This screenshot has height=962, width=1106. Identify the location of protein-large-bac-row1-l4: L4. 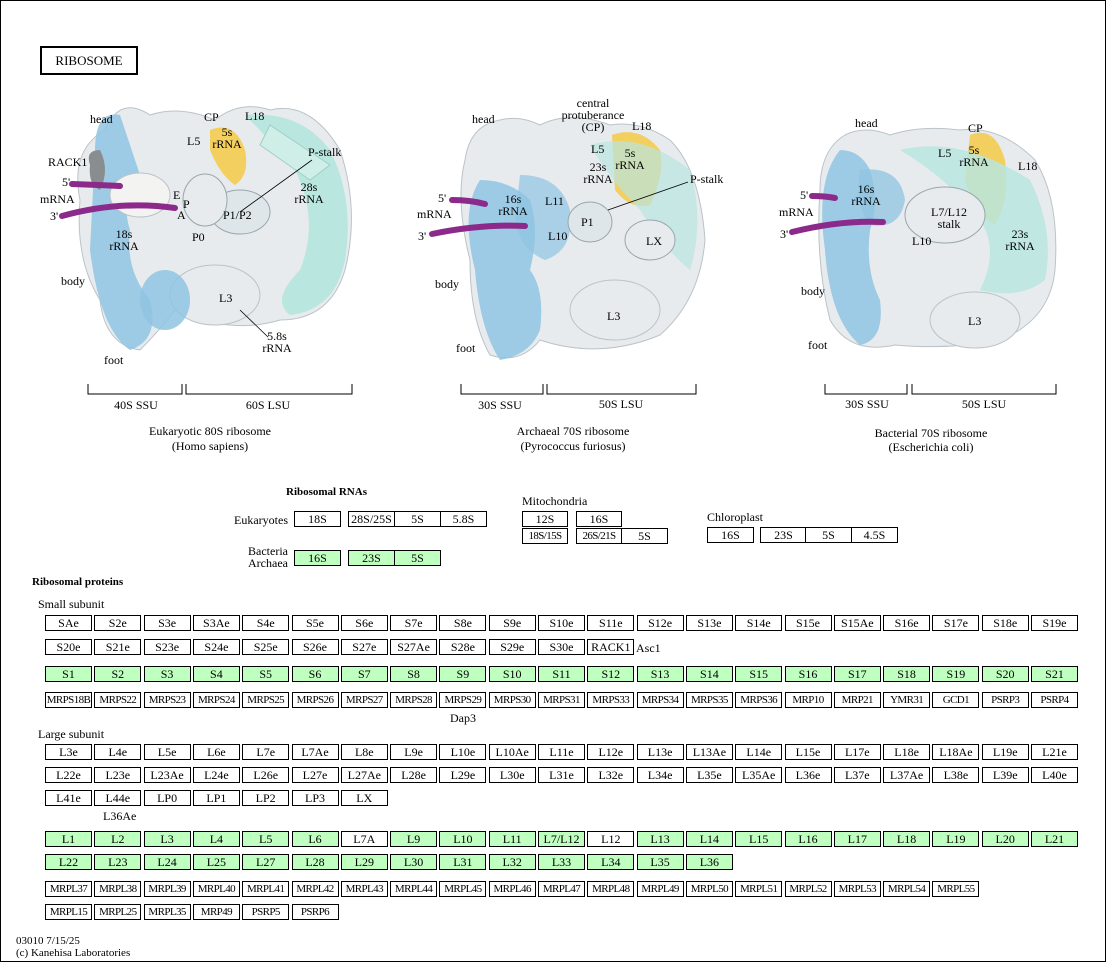
(216, 839).